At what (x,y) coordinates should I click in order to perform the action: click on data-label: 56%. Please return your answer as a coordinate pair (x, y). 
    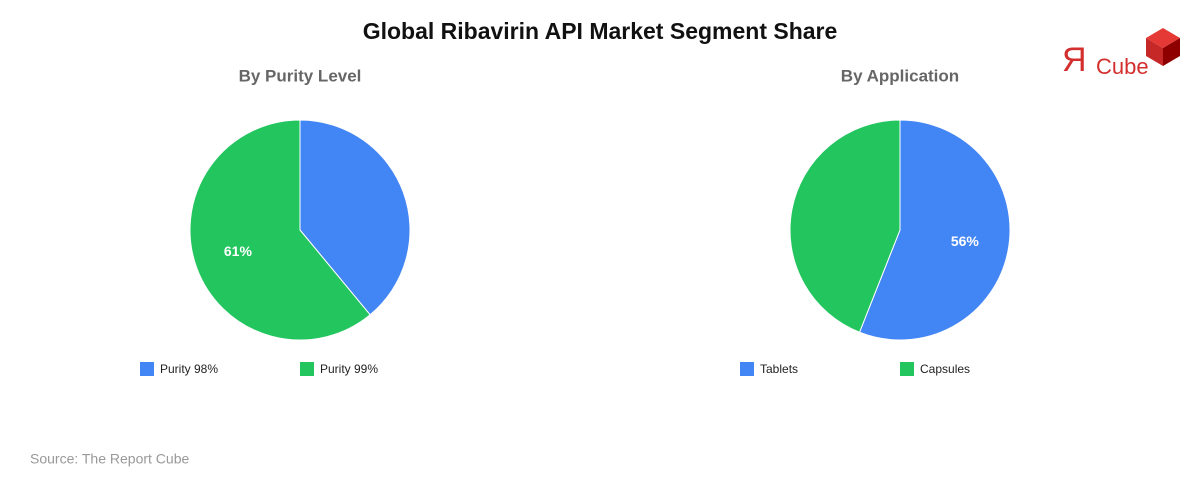
    Looking at the image, I should click on (965, 241).